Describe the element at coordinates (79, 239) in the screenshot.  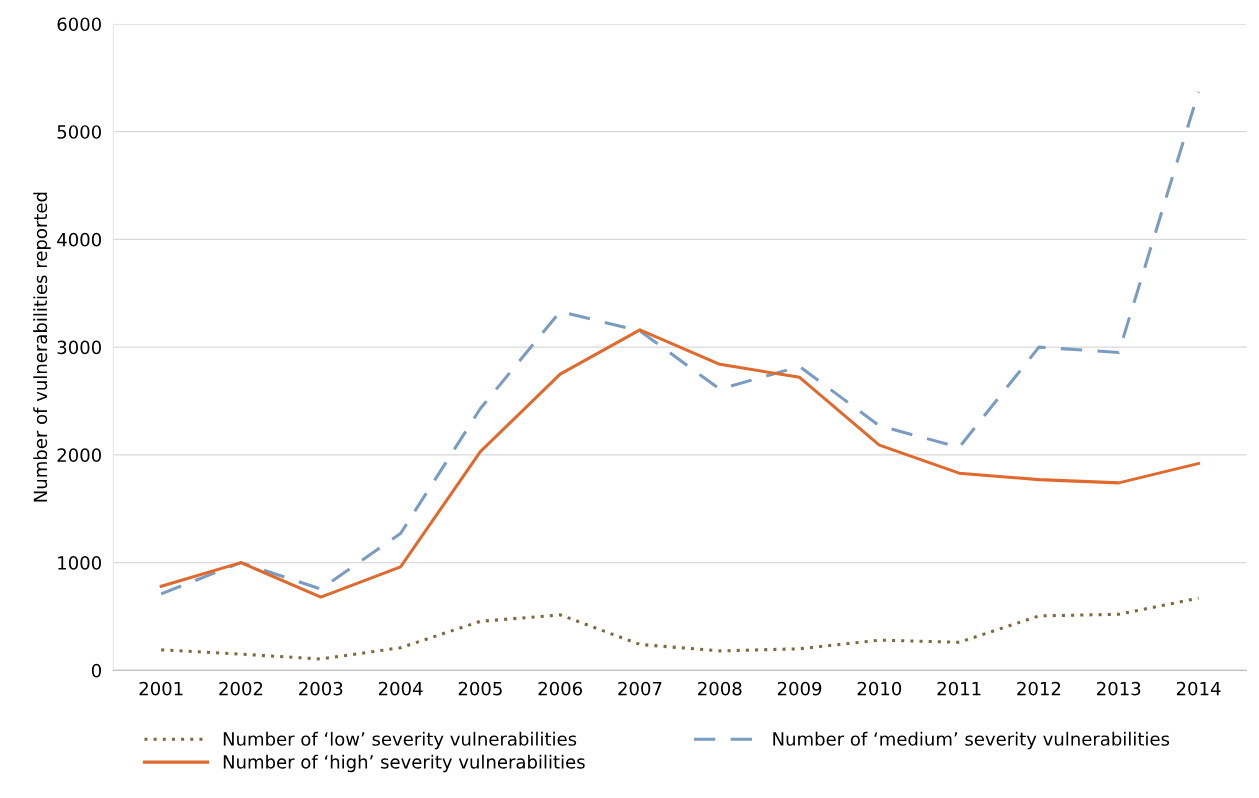
I see `y-tick-label: 4000` at that location.